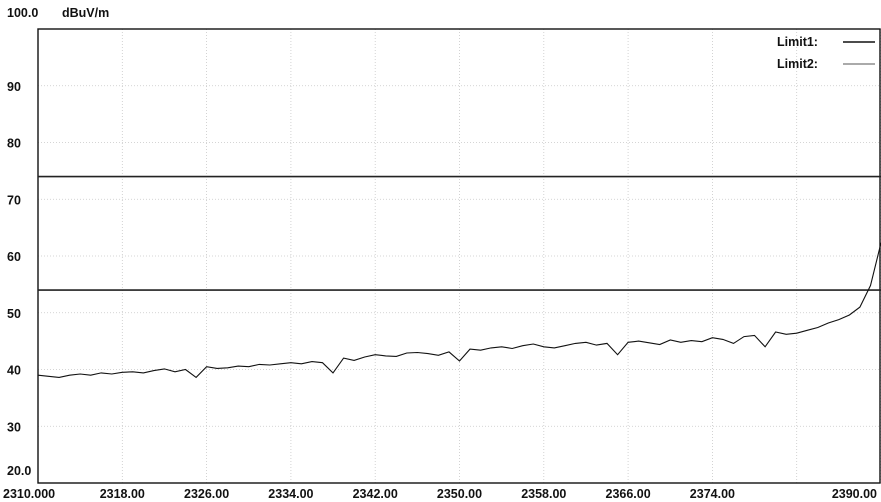 The width and height of the screenshot is (881, 502). Describe the element at coordinates (797, 42) in the screenshot. I see `legend-label-1: Limit1:` at that location.